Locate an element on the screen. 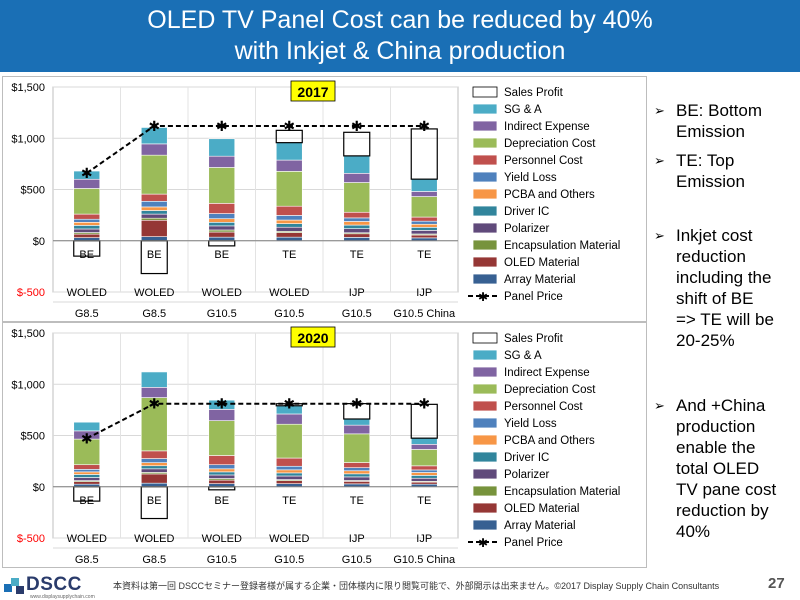  chart-2020-year-box is located at coordinates (313, 337).